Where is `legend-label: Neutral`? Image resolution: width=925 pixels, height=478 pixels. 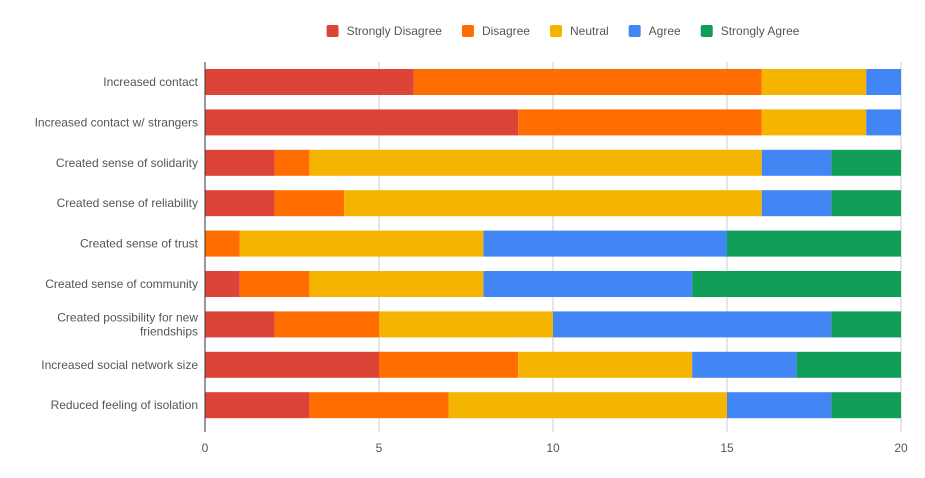 legend-label: Neutral is located at coordinates (589, 31).